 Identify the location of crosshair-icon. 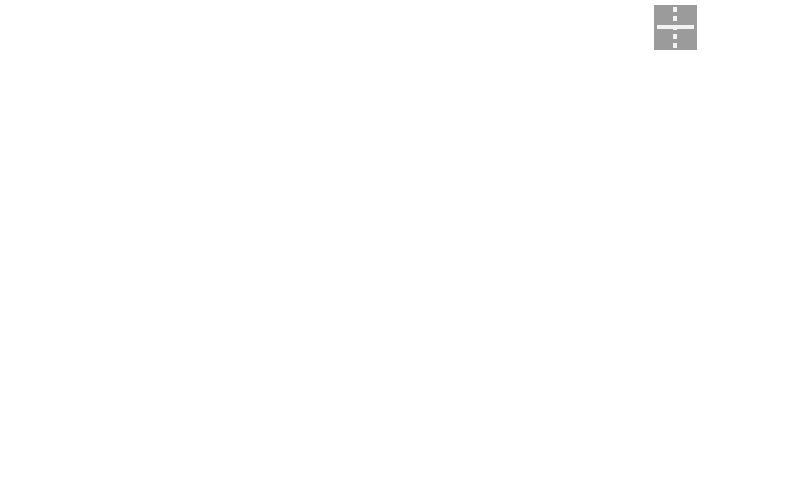
(675, 27).